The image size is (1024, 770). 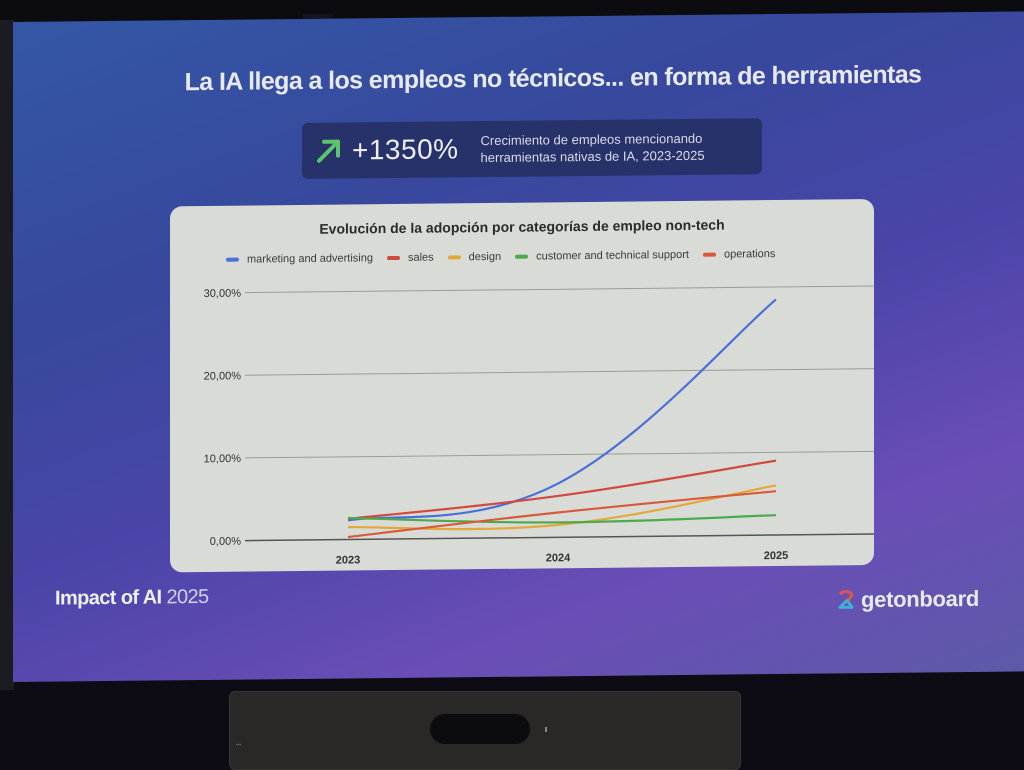 I want to click on y-axis-ticks: 0,00% 10,00% 20,00% 30,00%, so click(x=223, y=418).